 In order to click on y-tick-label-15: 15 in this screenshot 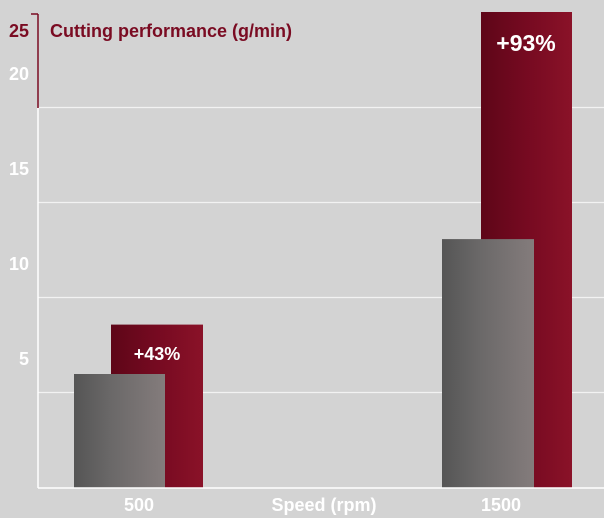, I will do `click(19, 169)`.